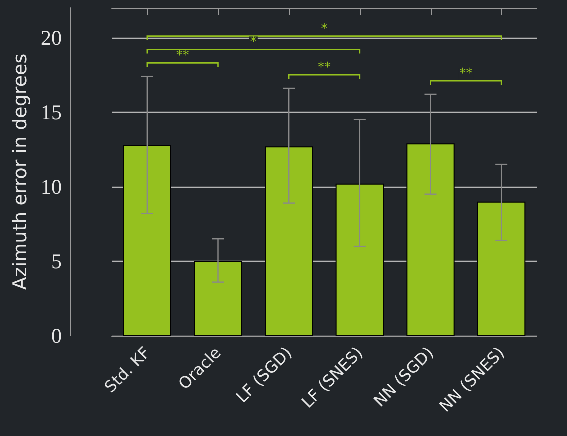 This screenshot has width=567, height=436. Describe the element at coordinates (21, 172) in the screenshot. I see `y-axis-title: Azimuth error in degrees` at that location.